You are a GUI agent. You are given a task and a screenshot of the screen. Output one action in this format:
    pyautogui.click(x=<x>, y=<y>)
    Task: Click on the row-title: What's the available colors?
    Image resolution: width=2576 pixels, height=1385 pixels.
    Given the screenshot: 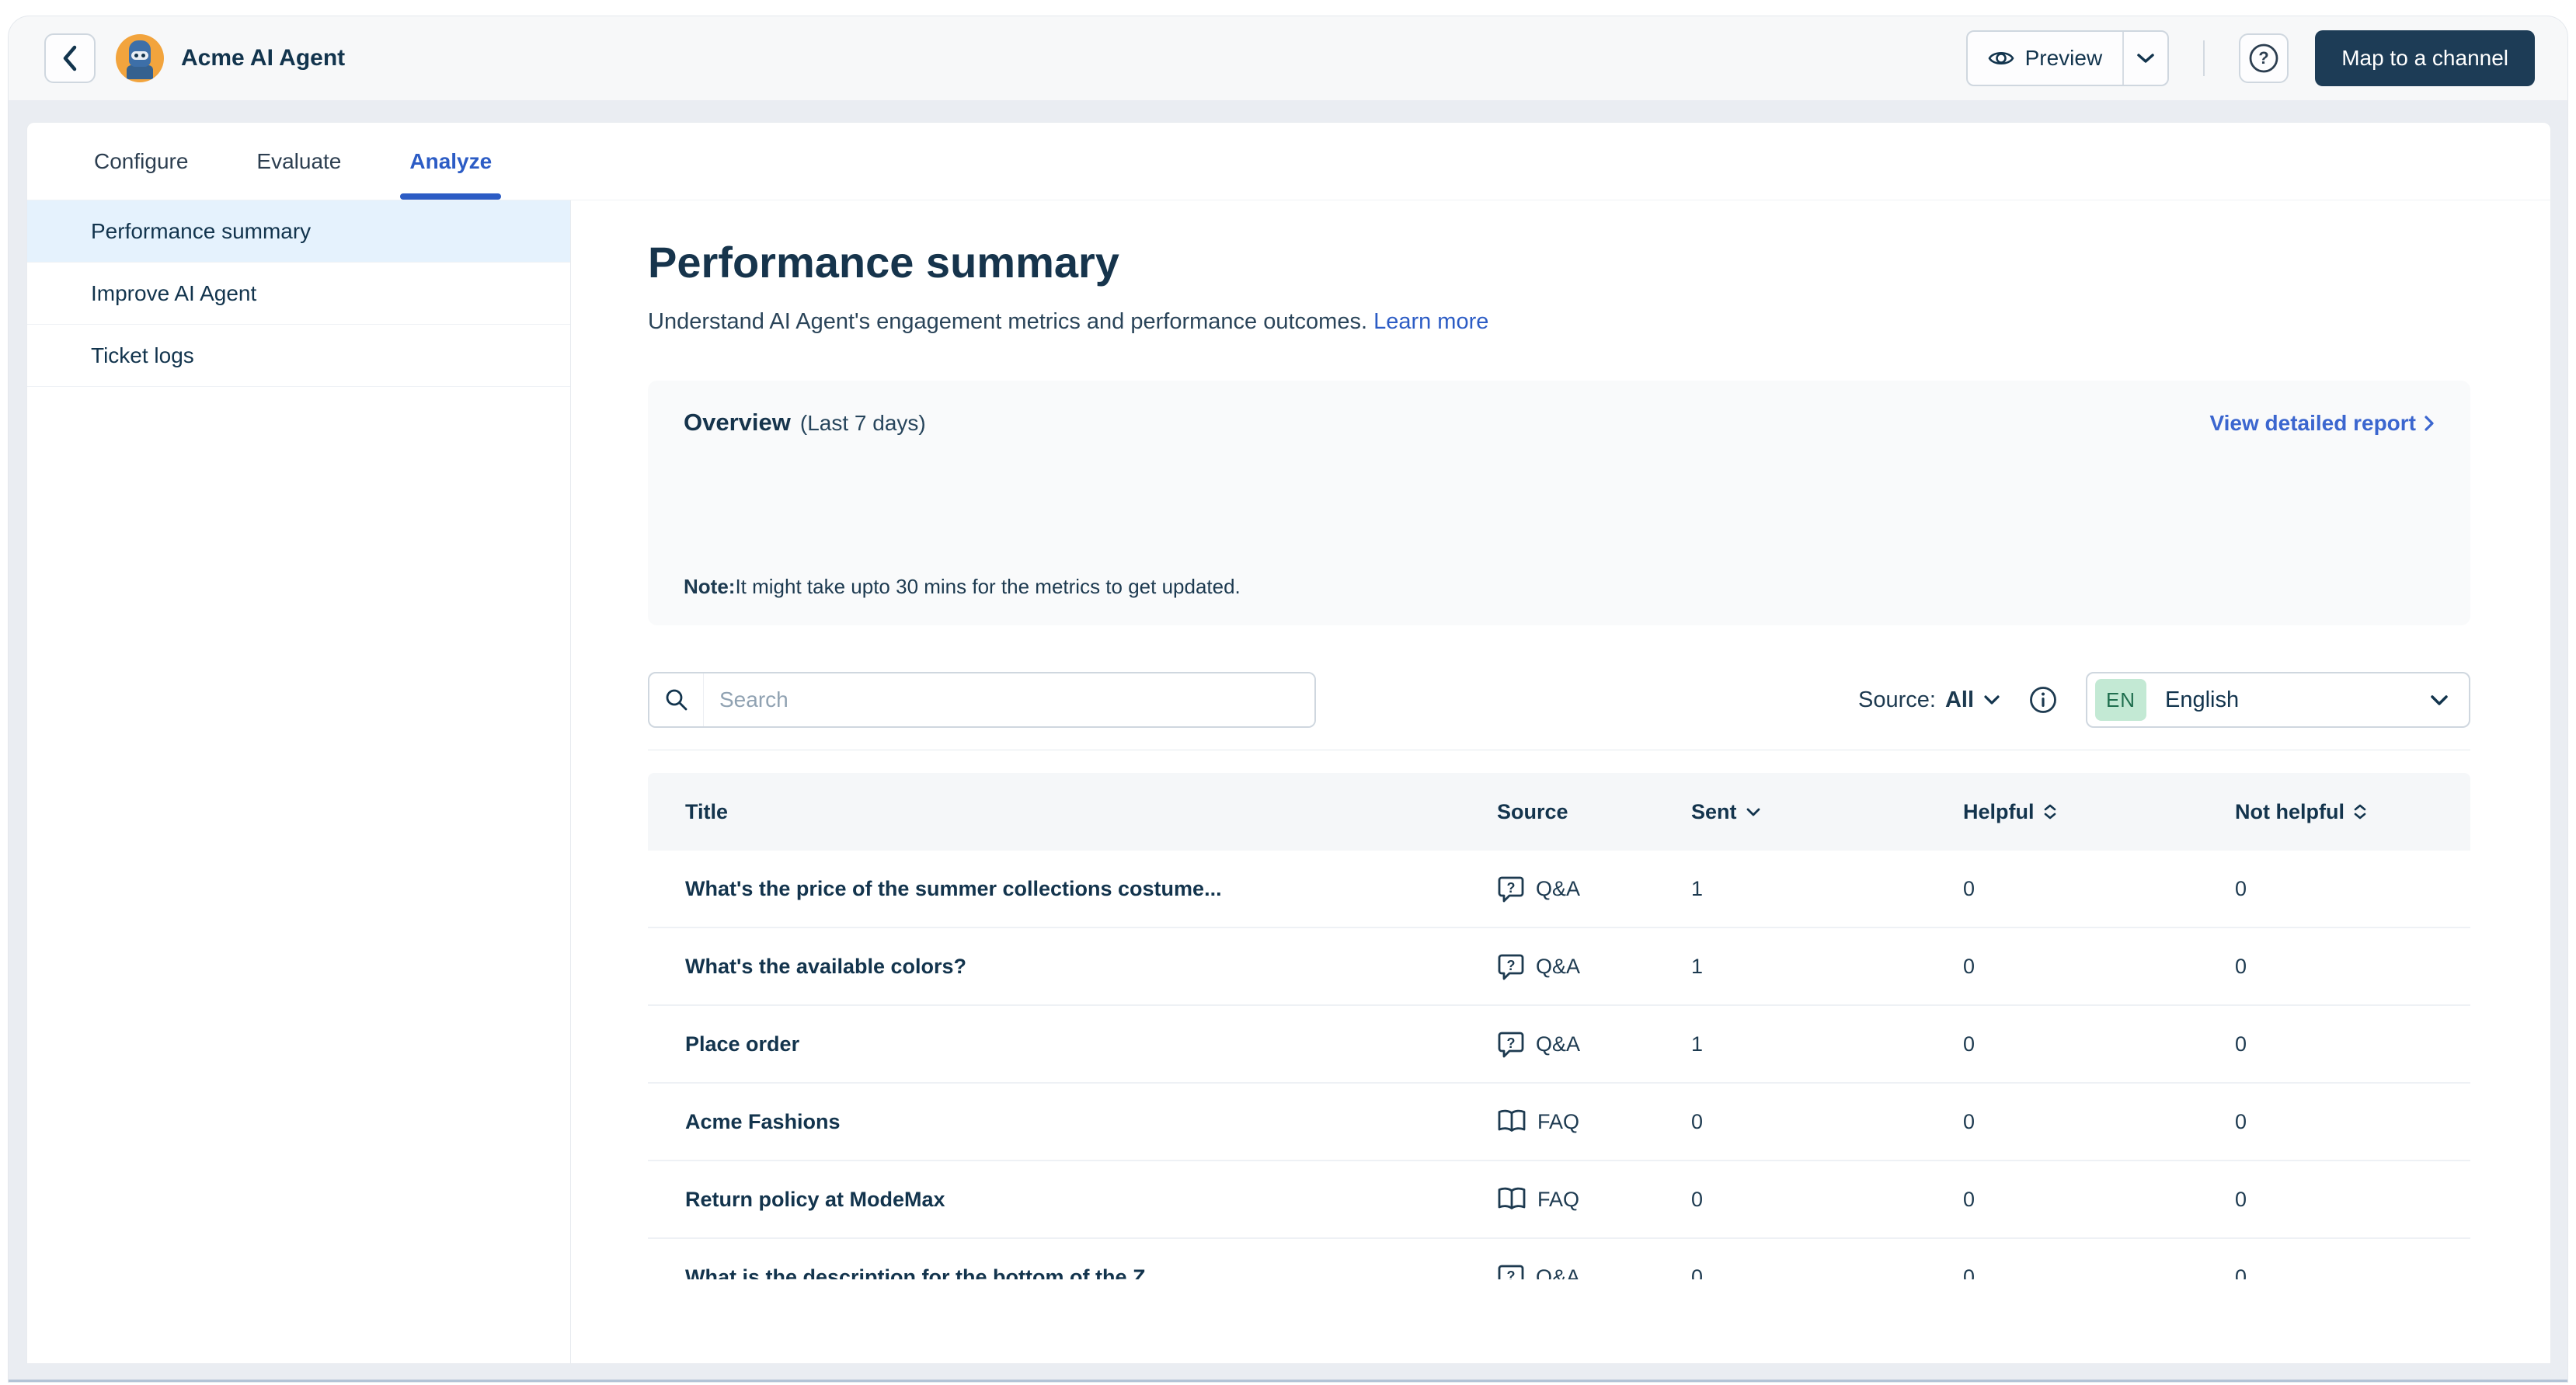 What is the action you would take?
    pyautogui.click(x=826, y=966)
    